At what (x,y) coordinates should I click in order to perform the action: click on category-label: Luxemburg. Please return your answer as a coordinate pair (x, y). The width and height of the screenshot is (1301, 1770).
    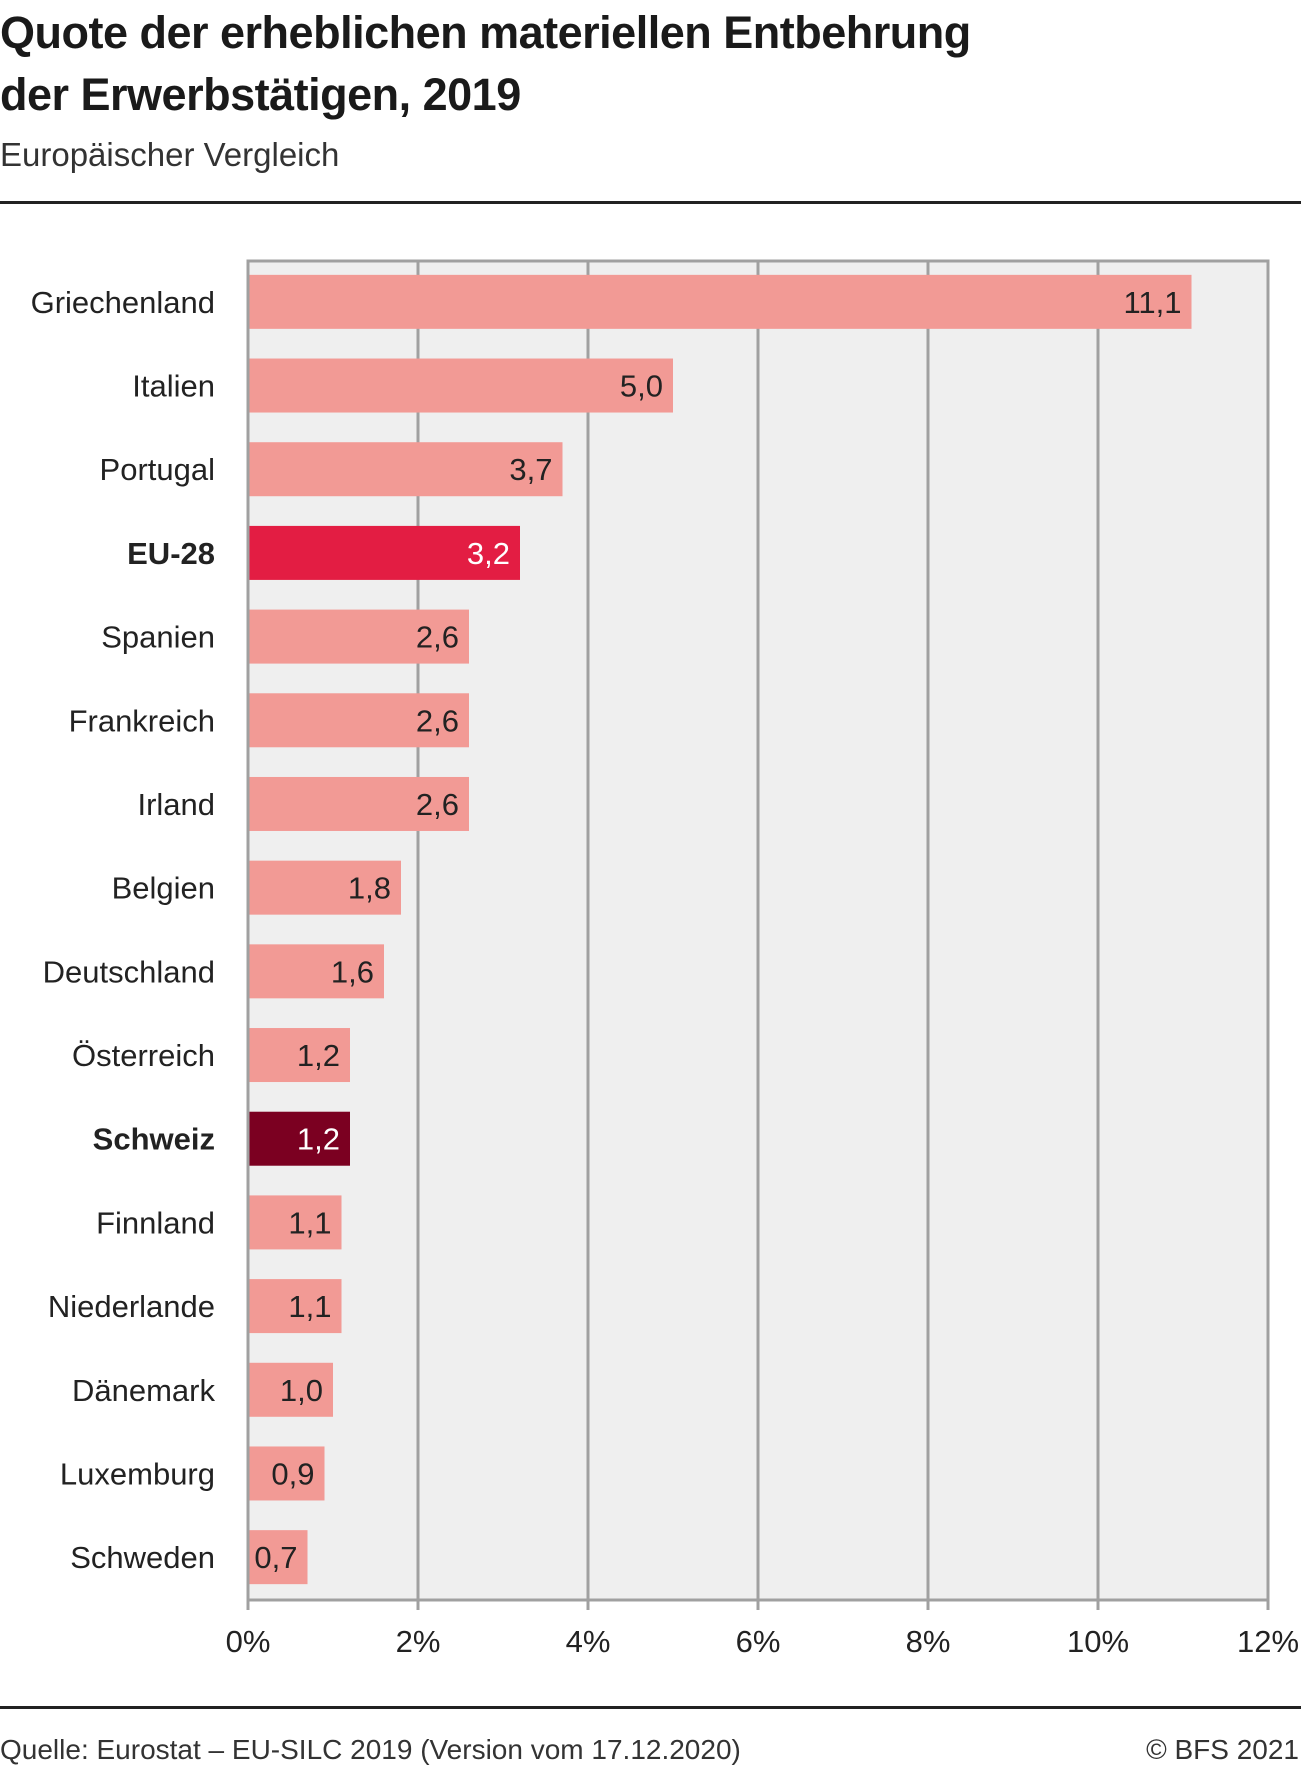
    Looking at the image, I should click on (137, 1473).